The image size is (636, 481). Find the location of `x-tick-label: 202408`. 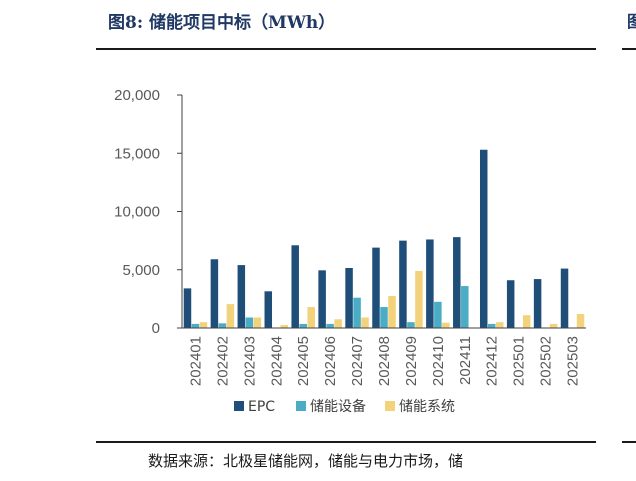

x-tick-label: 202408 is located at coordinates (384, 361).